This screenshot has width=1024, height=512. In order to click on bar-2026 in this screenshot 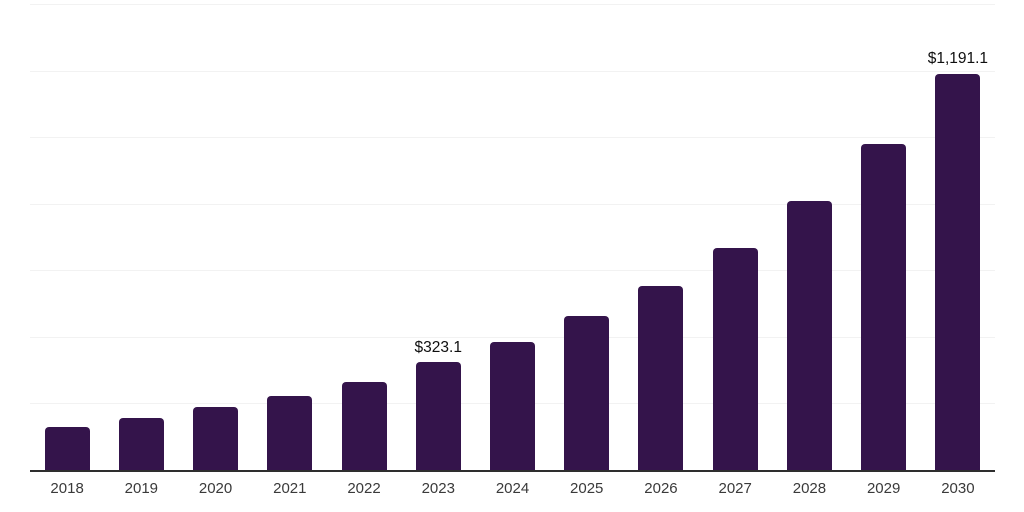, I will do `click(661, 377)`.